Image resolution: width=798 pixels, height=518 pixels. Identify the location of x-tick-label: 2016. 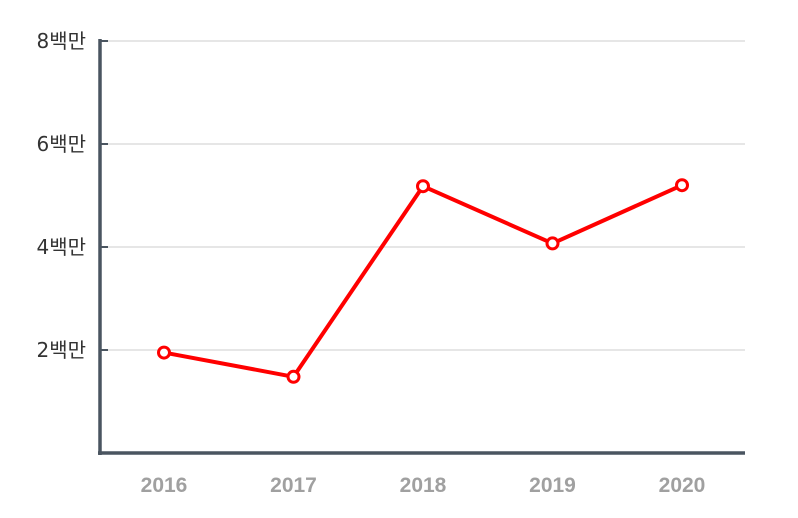
(164, 485).